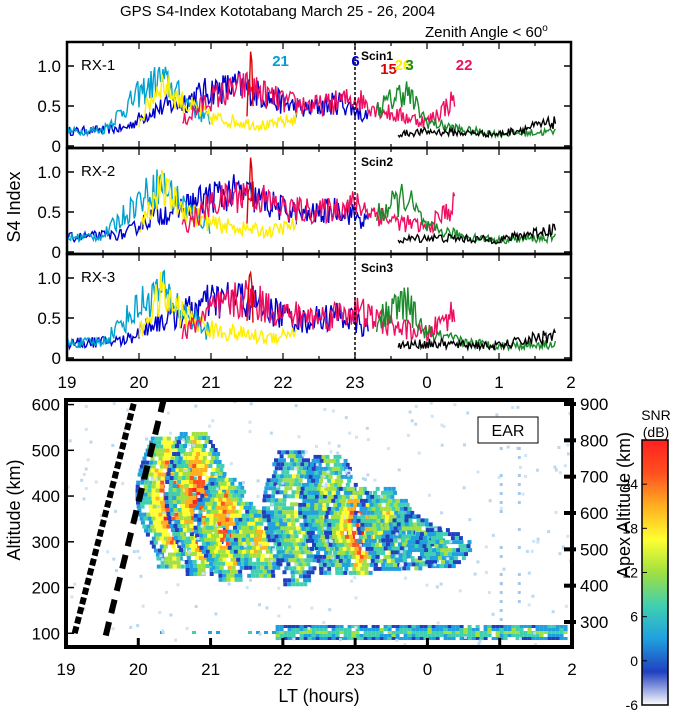 Image resolution: width=691 pixels, height=712 pixels. Describe the element at coordinates (282, 669) in the screenshot. I see `rti-x-tick-label: 22` at that location.